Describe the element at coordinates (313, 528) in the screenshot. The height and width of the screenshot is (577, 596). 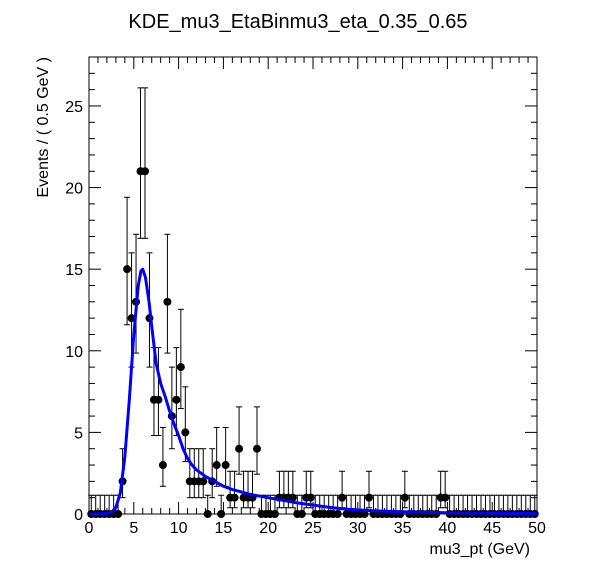
I see `x-tick-label: 25` at that location.